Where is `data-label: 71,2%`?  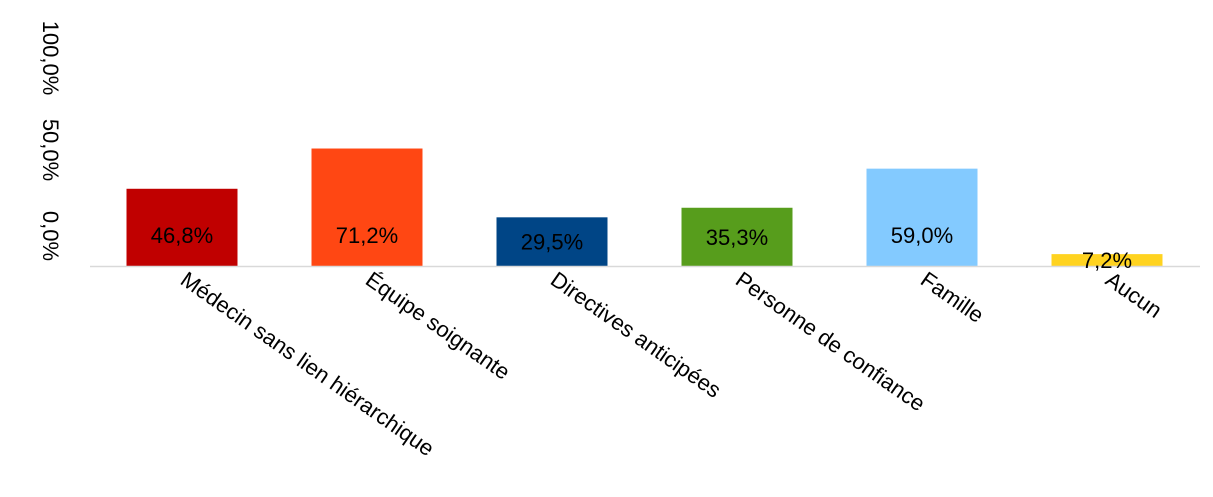
data-label: 71,2% is located at coordinates (367, 235).